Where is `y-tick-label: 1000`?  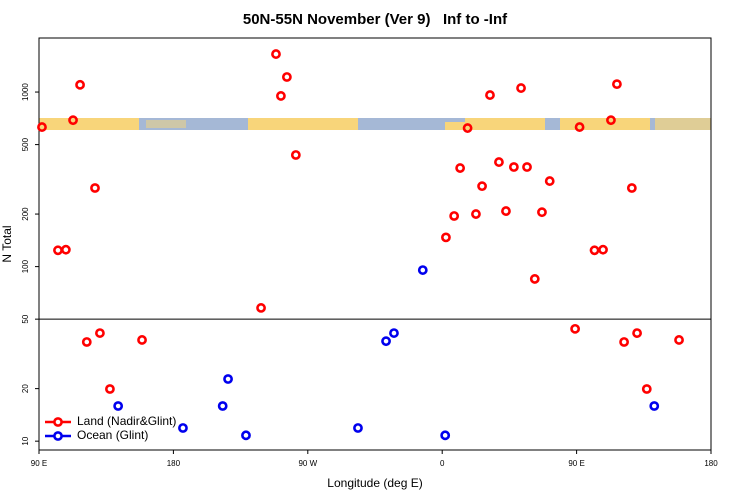 y-tick-label: 1000 is located at coordinates (25, 92).